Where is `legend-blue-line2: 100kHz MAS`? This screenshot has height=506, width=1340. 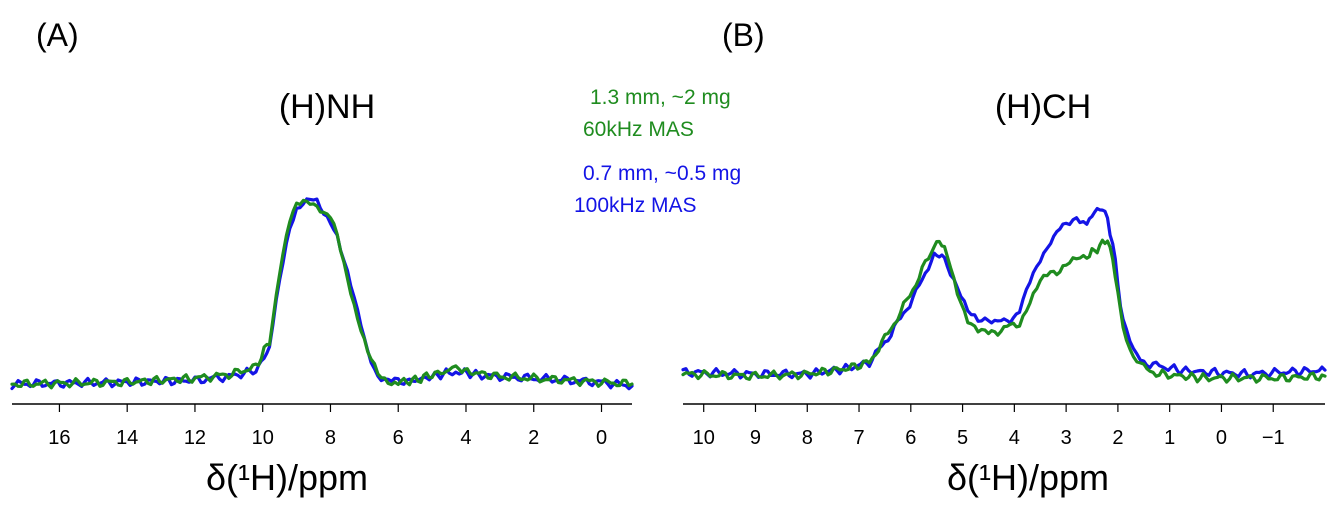
legend-blue-line2: 100kHz MAS is located at coordinates (635, 205).